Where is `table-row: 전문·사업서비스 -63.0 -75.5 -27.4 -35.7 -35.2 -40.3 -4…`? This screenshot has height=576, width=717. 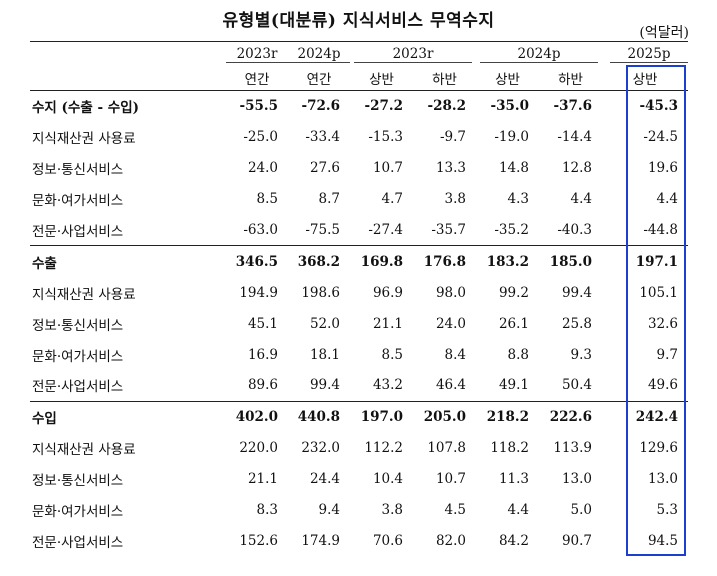
table-row: 전문·사업서비스 -63.0 -75.5 -27.4 -35.7 -35.2 -40.3 -4… is located at coordinates (359, 230).